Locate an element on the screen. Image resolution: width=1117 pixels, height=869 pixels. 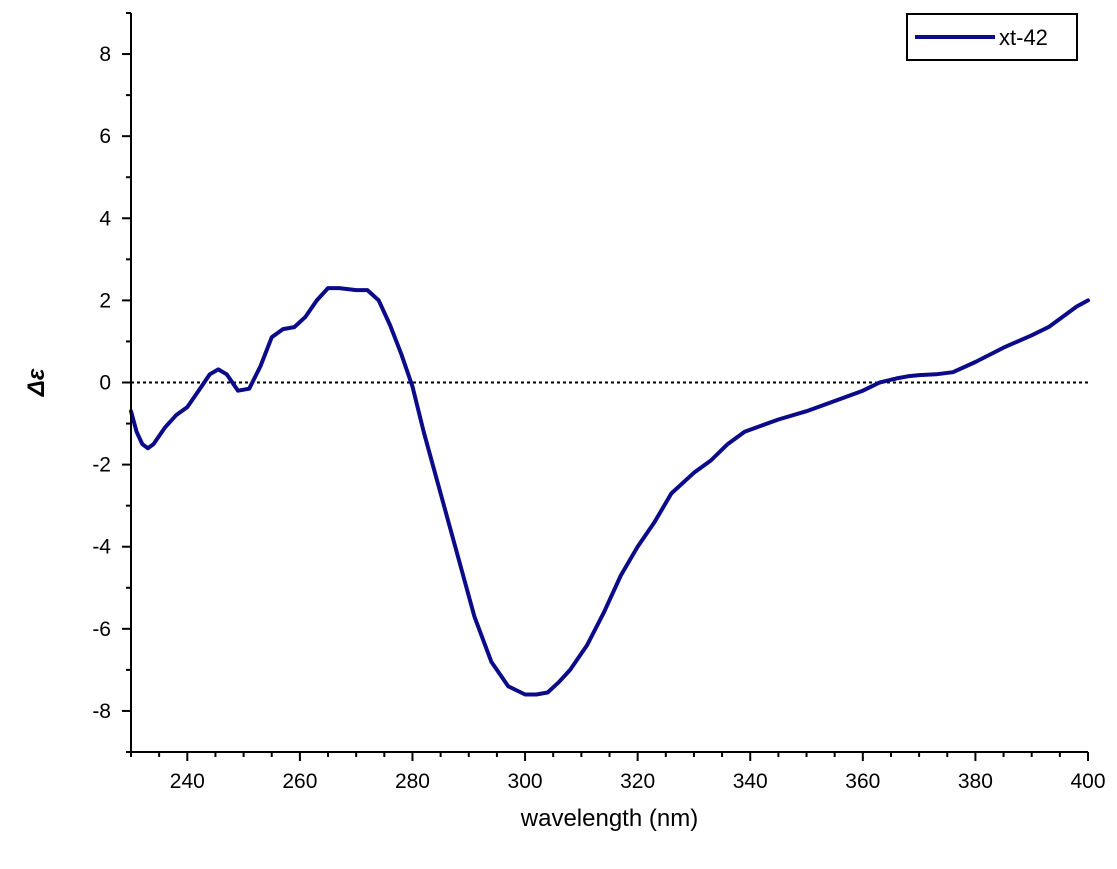
x-tick-label: 360 is located at coordinates (862, 781).